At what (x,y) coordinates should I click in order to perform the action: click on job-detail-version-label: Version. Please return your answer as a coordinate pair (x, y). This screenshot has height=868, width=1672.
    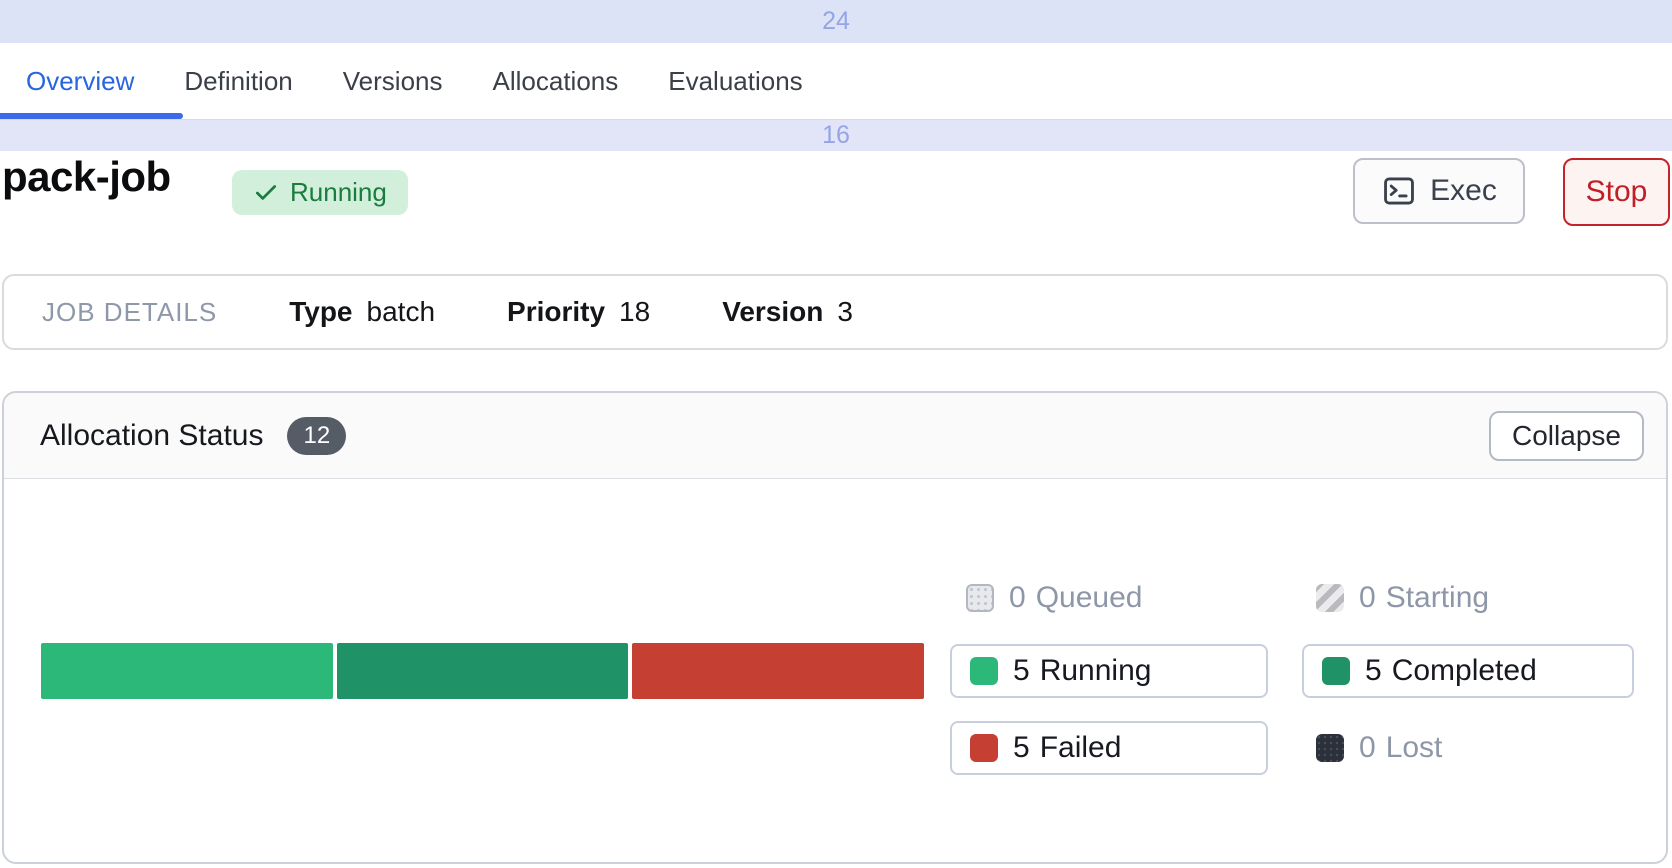
    Looking at the image, I should click on (773, 311).